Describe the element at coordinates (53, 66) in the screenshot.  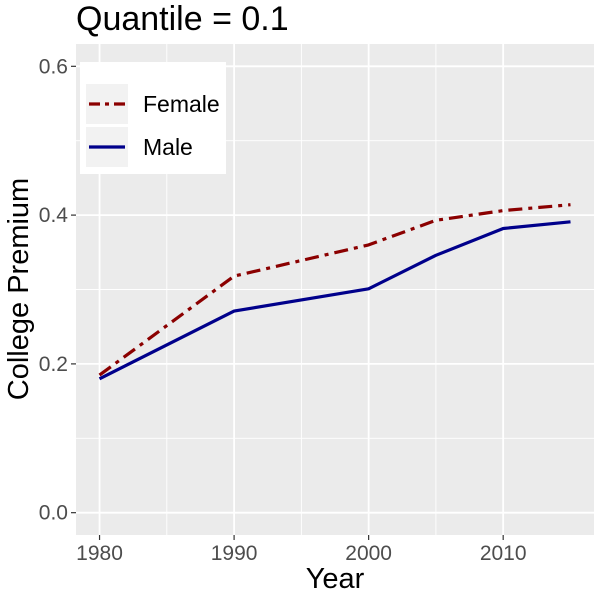
I see `y-tick-label: 0.6` at that location.